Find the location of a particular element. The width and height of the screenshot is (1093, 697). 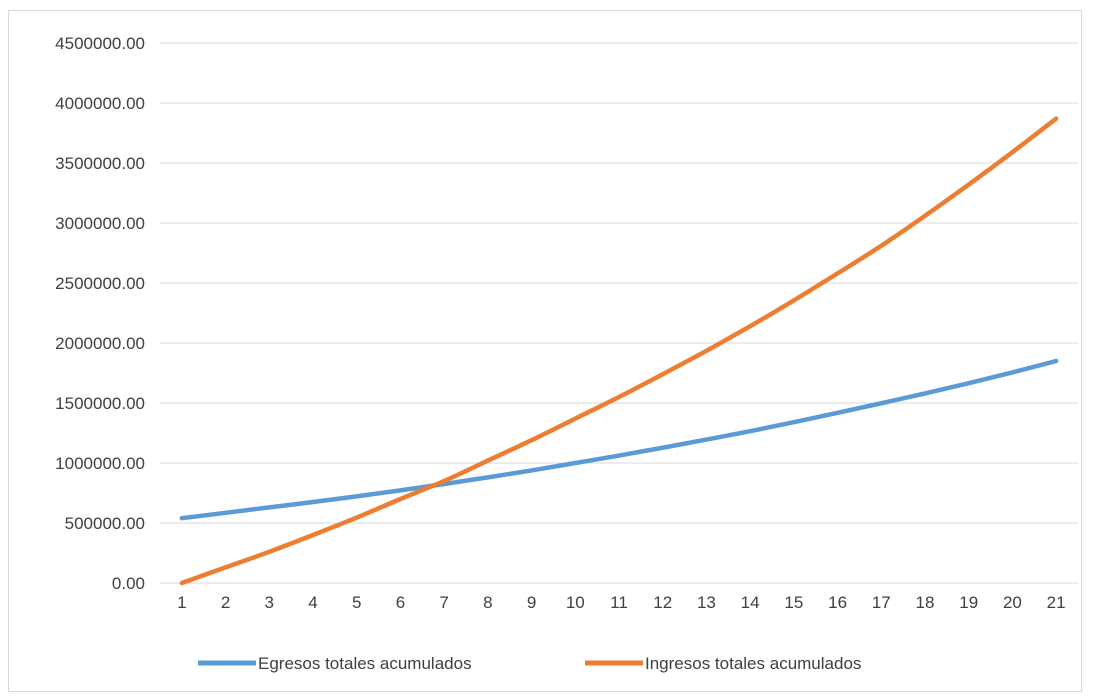

x-tick-label: 7 is located at coordinates (443, 602).